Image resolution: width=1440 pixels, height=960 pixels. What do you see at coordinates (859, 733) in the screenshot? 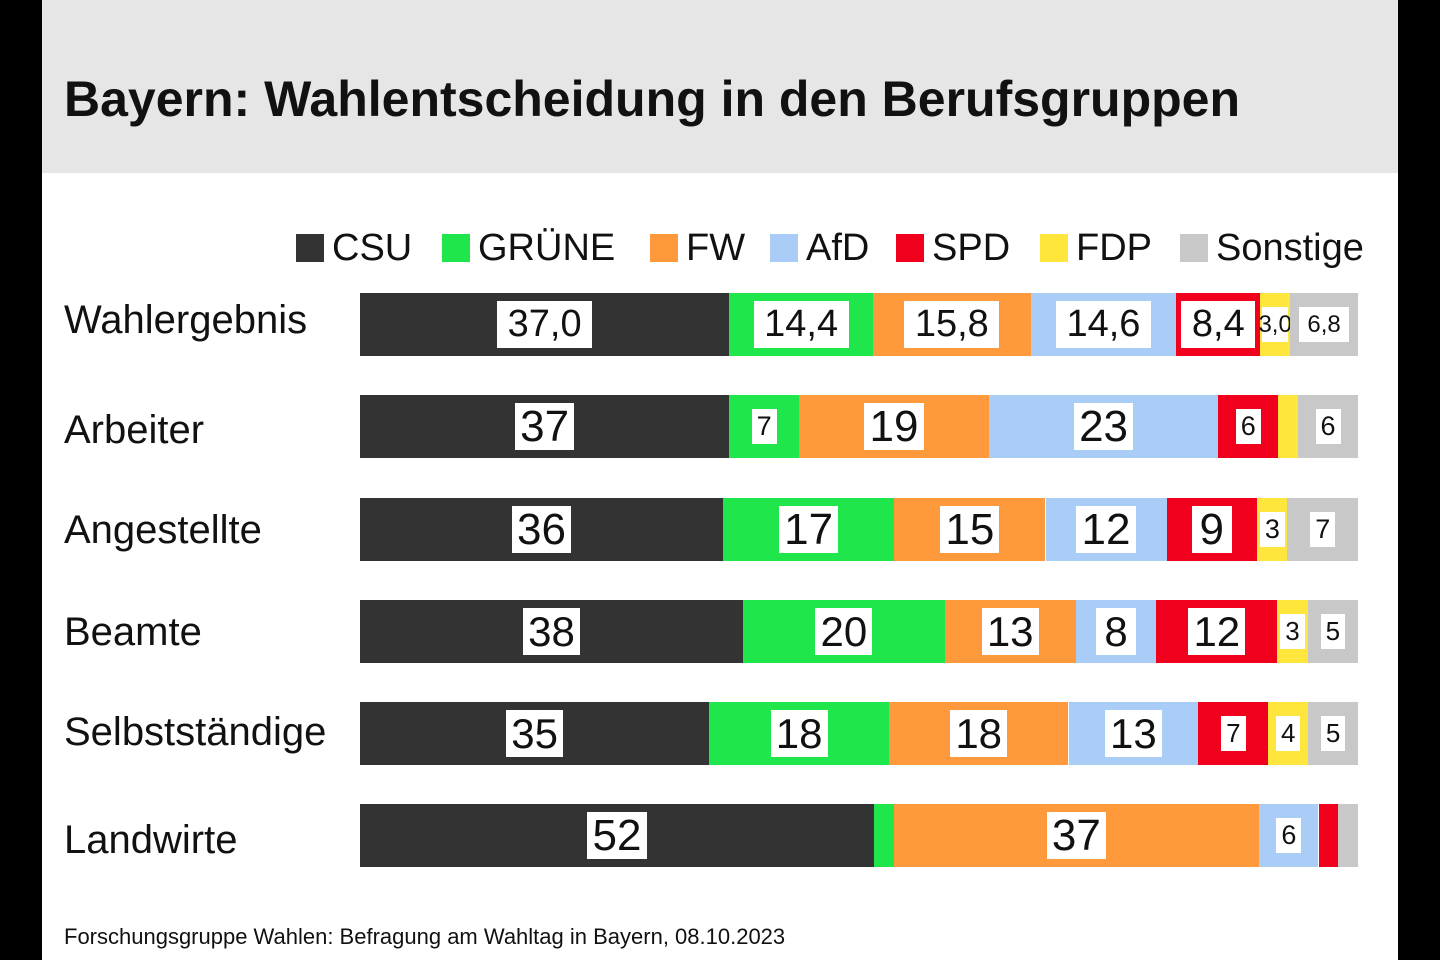
I see `bar-row-selbststaendige: 35 18 18 13 7 4 5` at bounding box center [859, 733].